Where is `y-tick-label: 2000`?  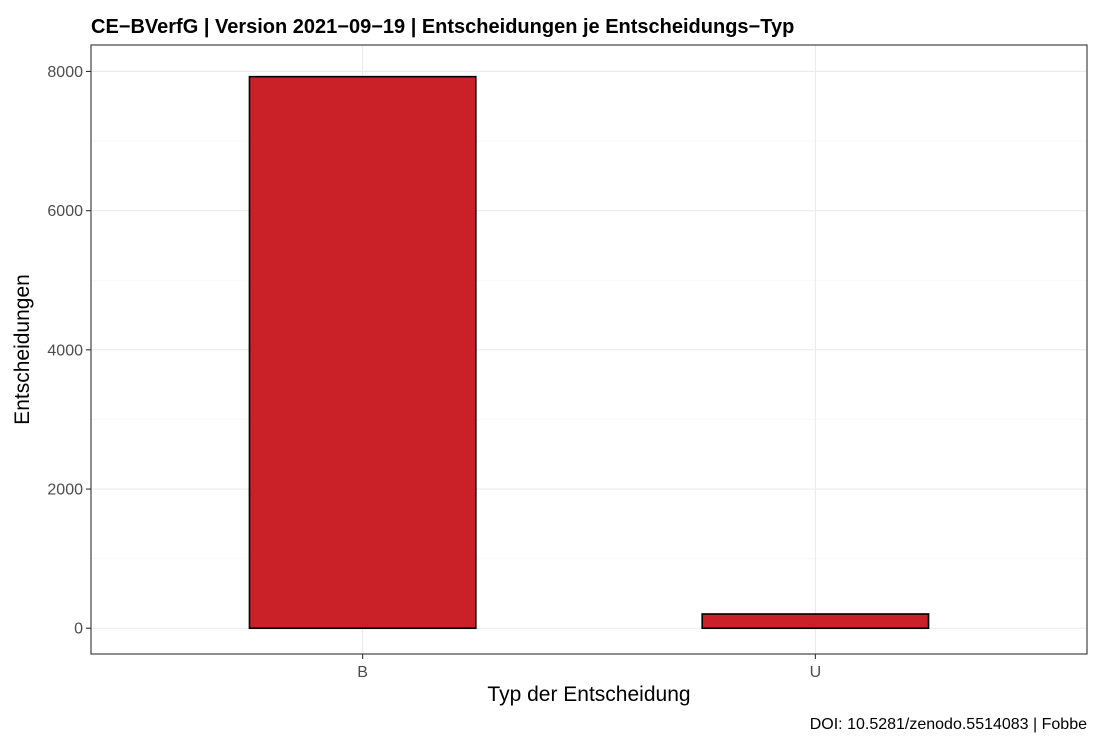
y-tick-label: 2000 is located at coordinates (65, 490).